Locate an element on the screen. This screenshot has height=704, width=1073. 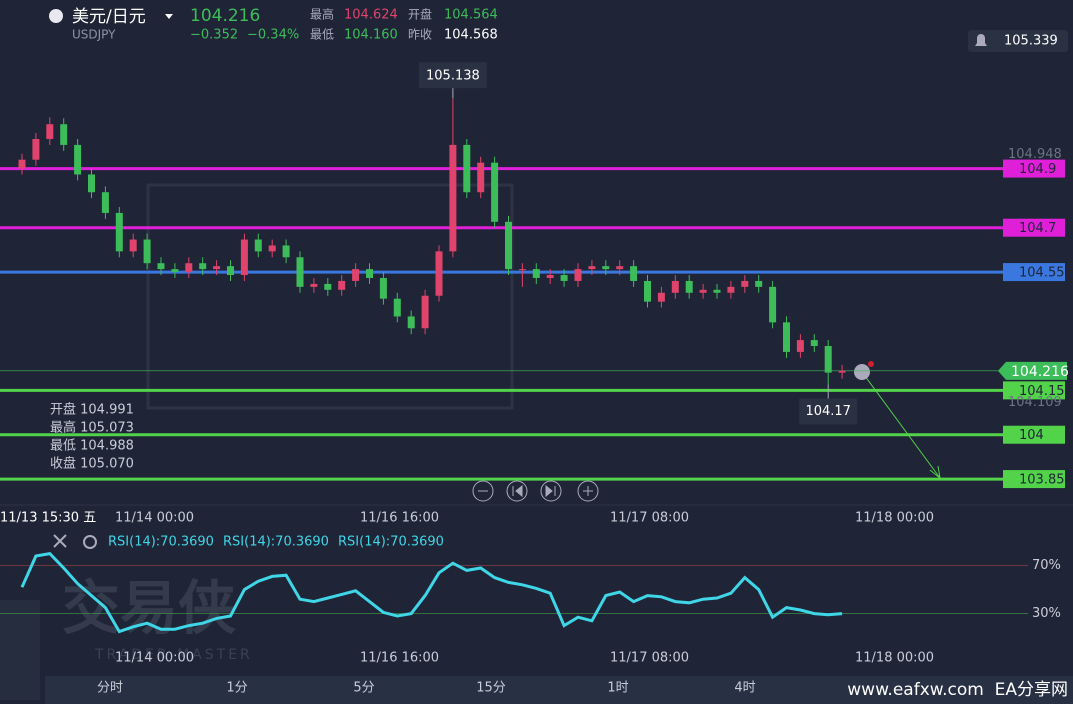
watermark-title: 交易侠 is located at coordinates (149, 608).